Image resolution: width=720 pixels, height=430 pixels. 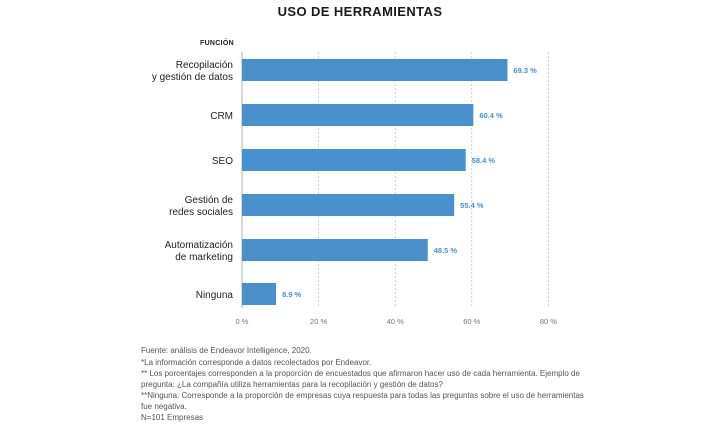 I want to click on category-label: Ninguna, so click(x=215, y=295).